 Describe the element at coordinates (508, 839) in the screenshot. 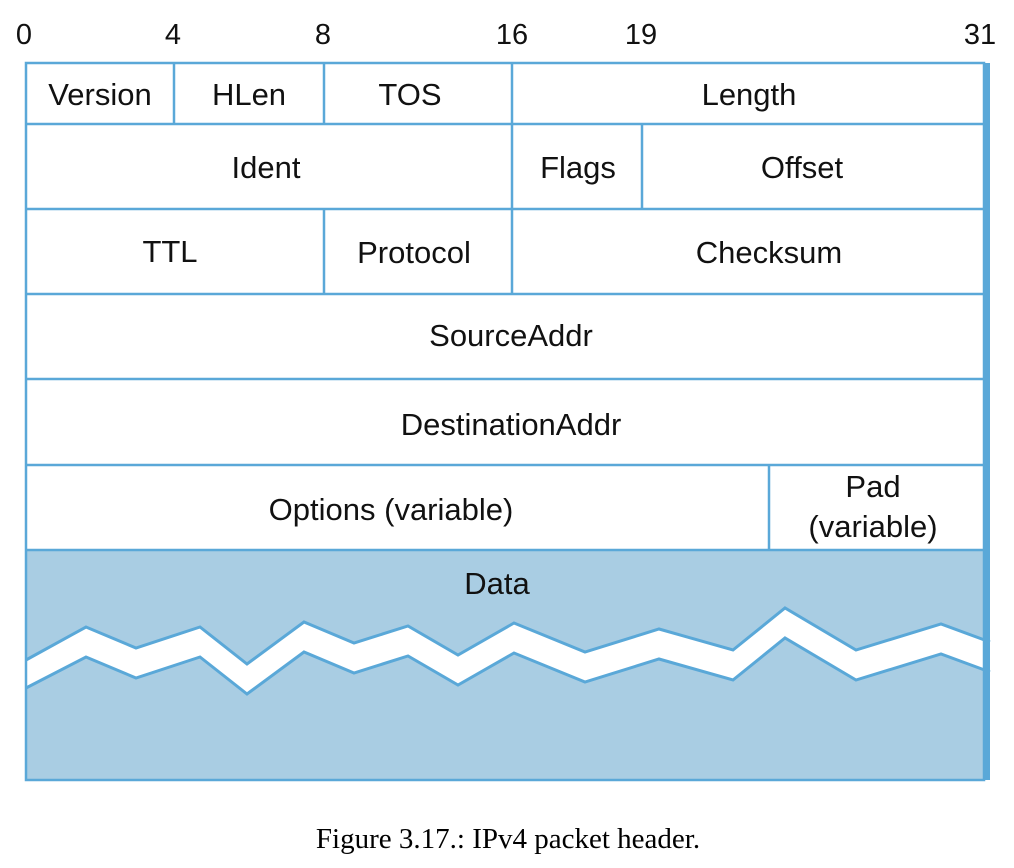

I see `figure-caption: Figure 3.17.: IPv4 packet header.` at that location.